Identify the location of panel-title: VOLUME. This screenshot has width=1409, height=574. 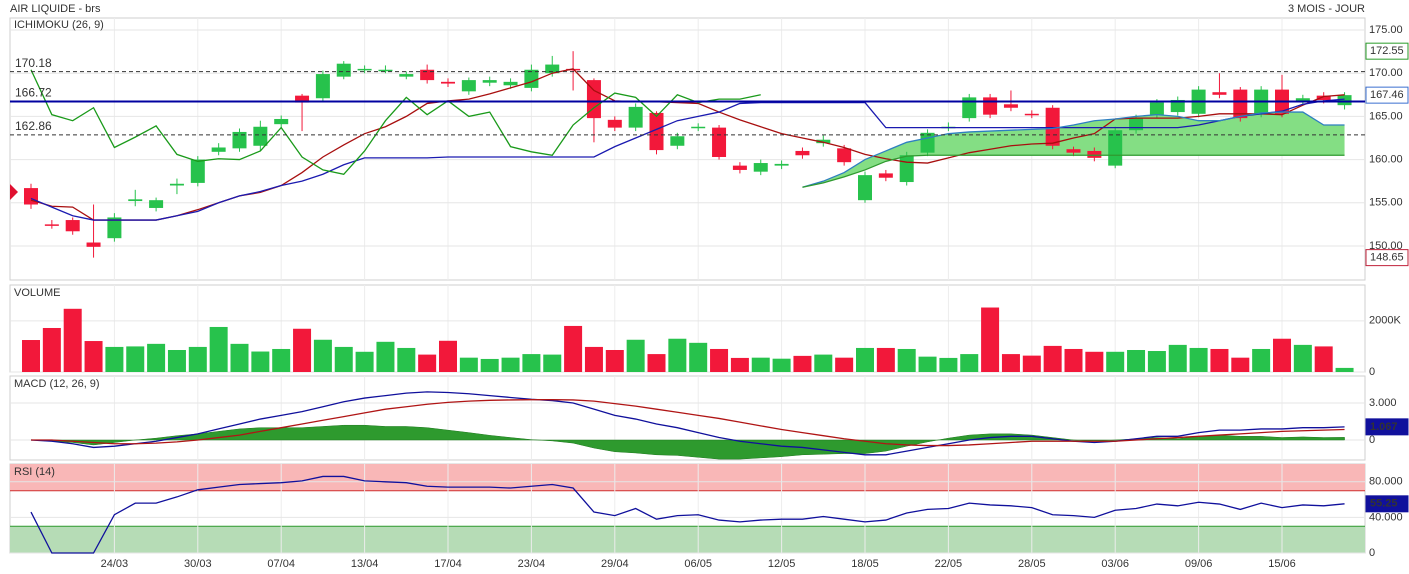
(37, 293).